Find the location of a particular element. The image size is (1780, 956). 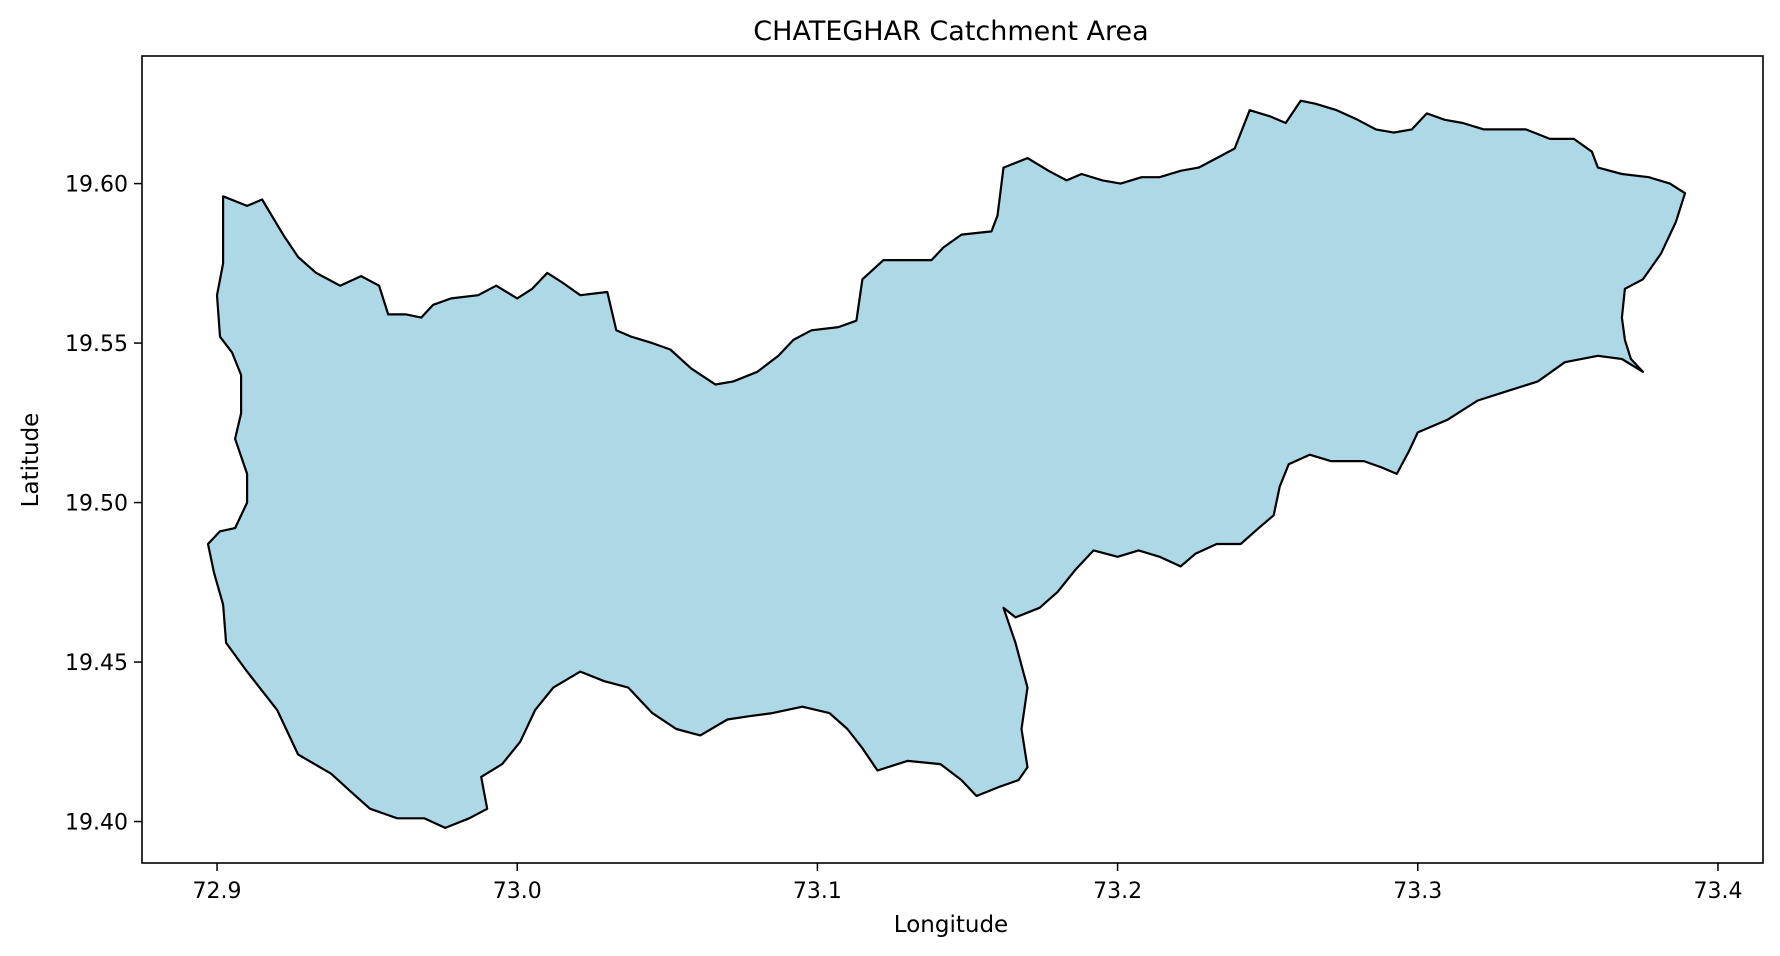

y-tick-label: 19.45 is located at coordinates (96, 663).